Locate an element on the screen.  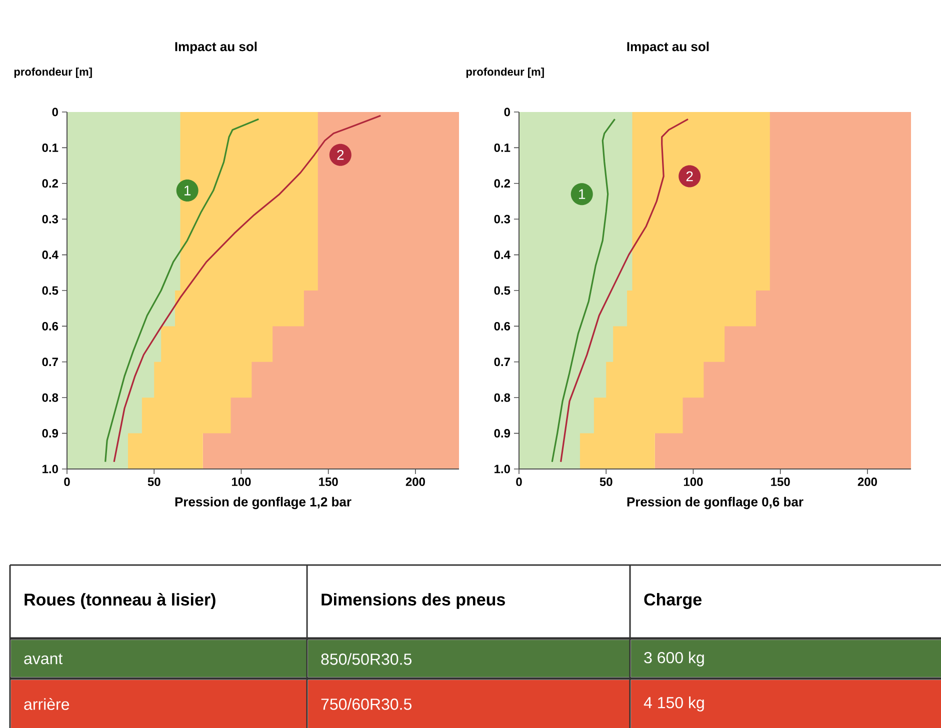
text: avant is located at coordinates (43, 659).